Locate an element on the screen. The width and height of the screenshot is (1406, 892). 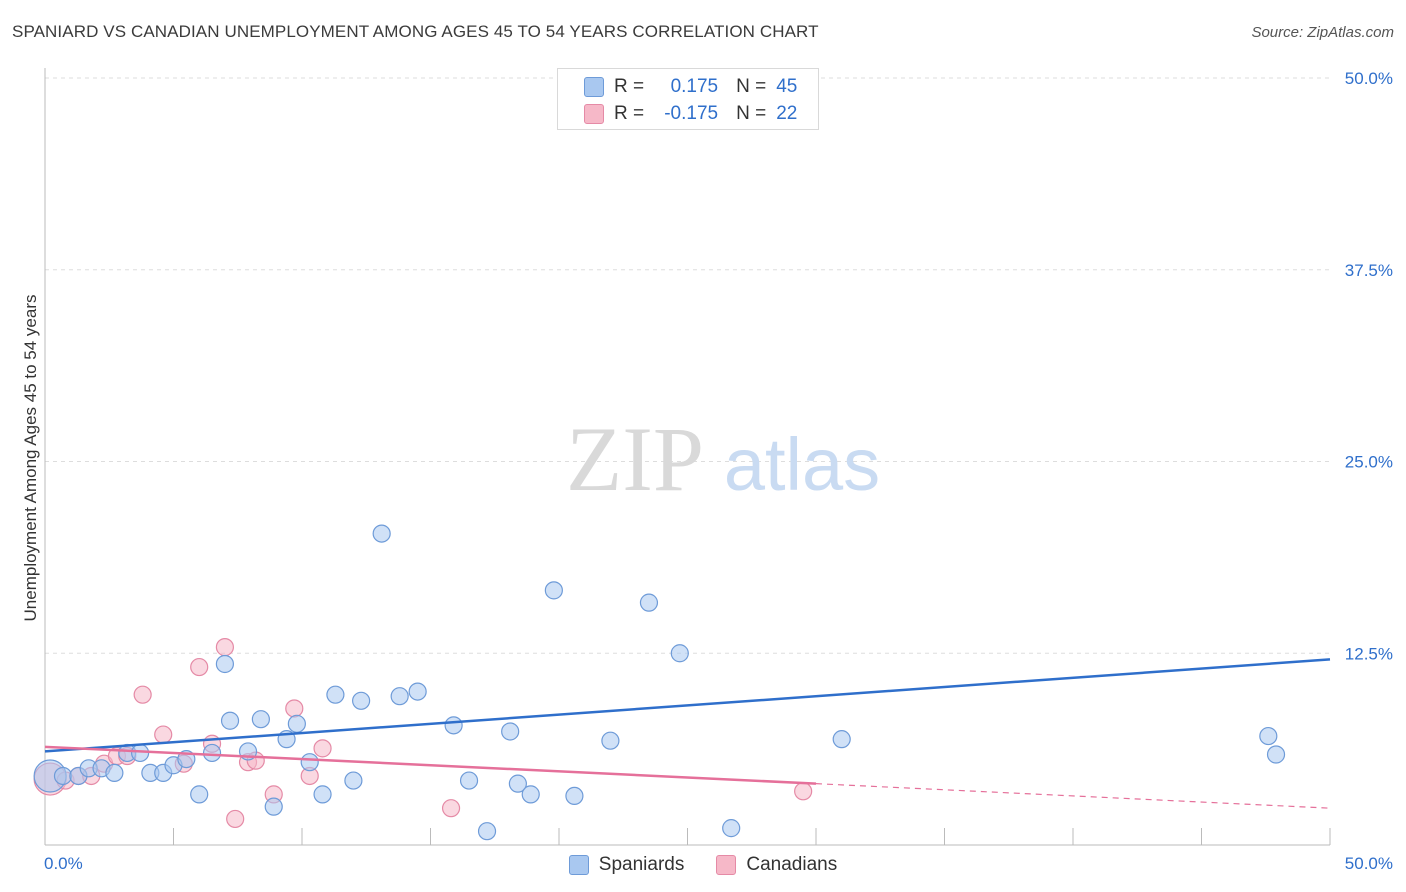
source-label: Source: ZipAtlas.com is located at coordinates (1322, 32).